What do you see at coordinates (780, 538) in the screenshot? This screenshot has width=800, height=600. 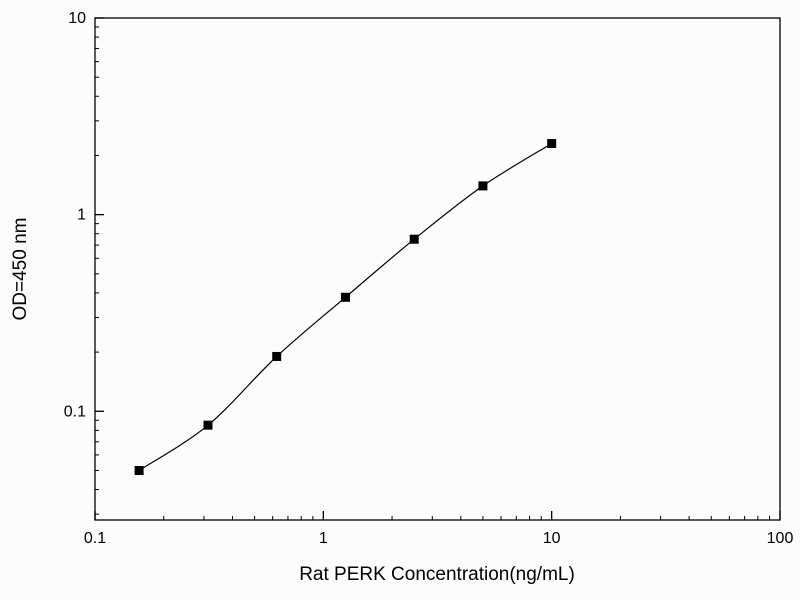 I see `x-tick-label: 100` at bounding box center [780, 538].